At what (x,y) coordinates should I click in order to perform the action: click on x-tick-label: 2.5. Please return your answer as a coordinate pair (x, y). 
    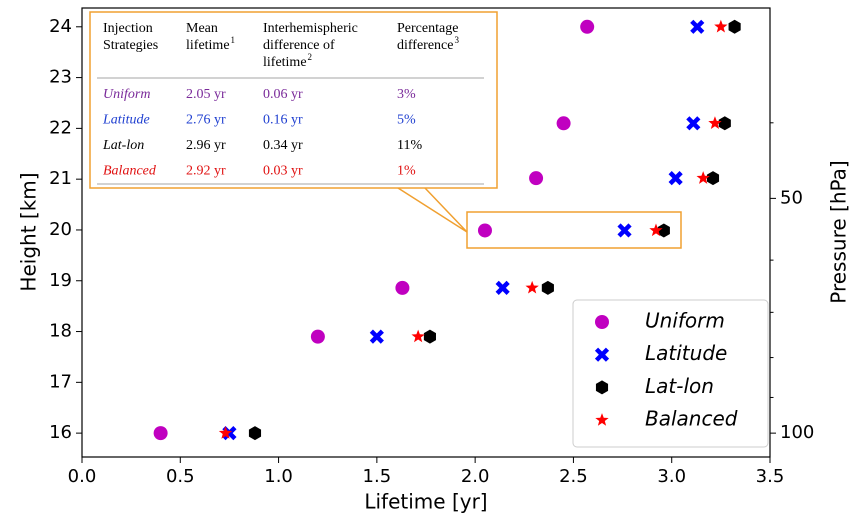
    Looking at the image, I should click on (573, 476).